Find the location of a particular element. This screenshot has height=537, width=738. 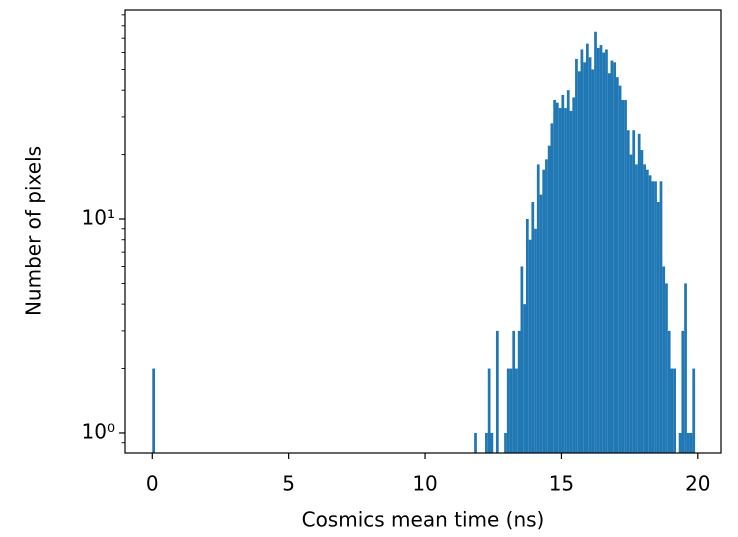

y-tick-label: 10¹ is located at coordinates (98, 217).